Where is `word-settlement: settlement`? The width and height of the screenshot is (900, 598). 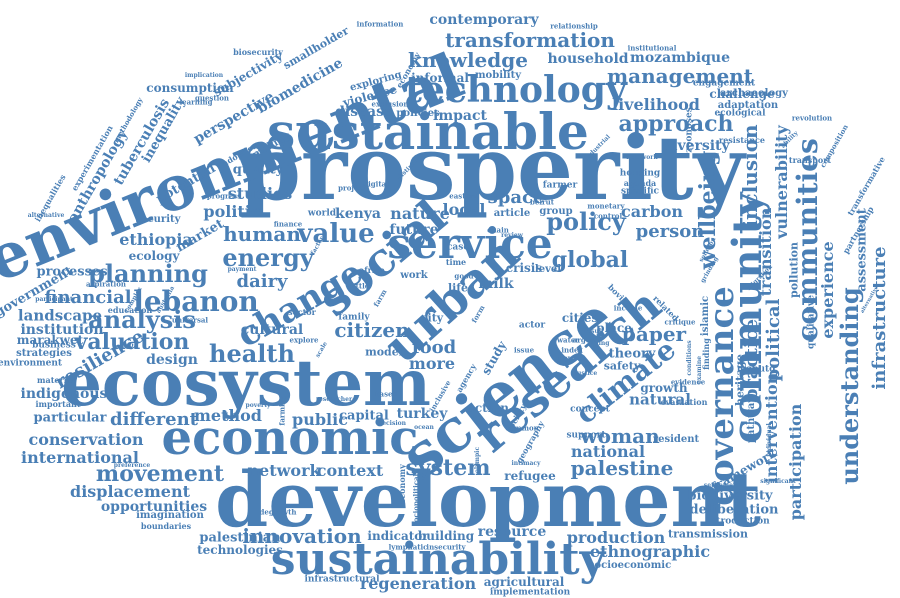 word-settlement: settlement is located at coordinates (722, 485).